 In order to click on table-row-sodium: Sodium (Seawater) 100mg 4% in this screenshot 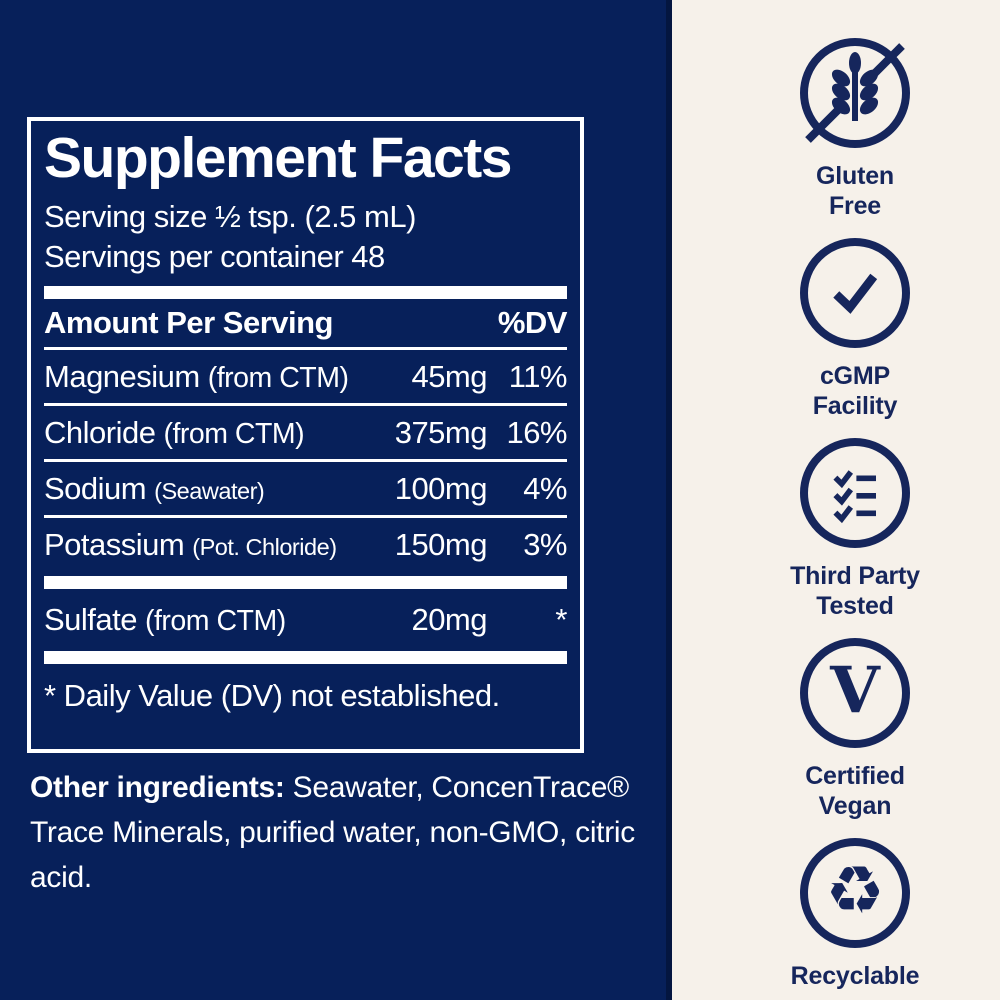, I will do `click(306, 488)`.